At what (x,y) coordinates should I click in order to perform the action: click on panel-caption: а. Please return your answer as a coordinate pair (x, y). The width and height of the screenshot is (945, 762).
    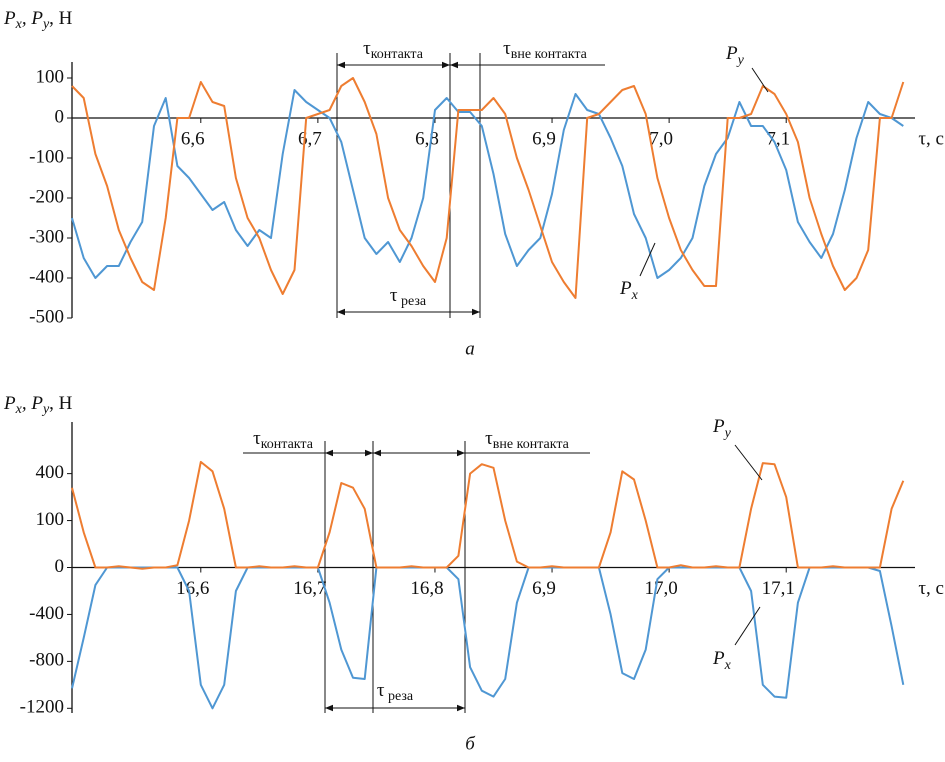
    Looking at the image, I should click on (470, 348).